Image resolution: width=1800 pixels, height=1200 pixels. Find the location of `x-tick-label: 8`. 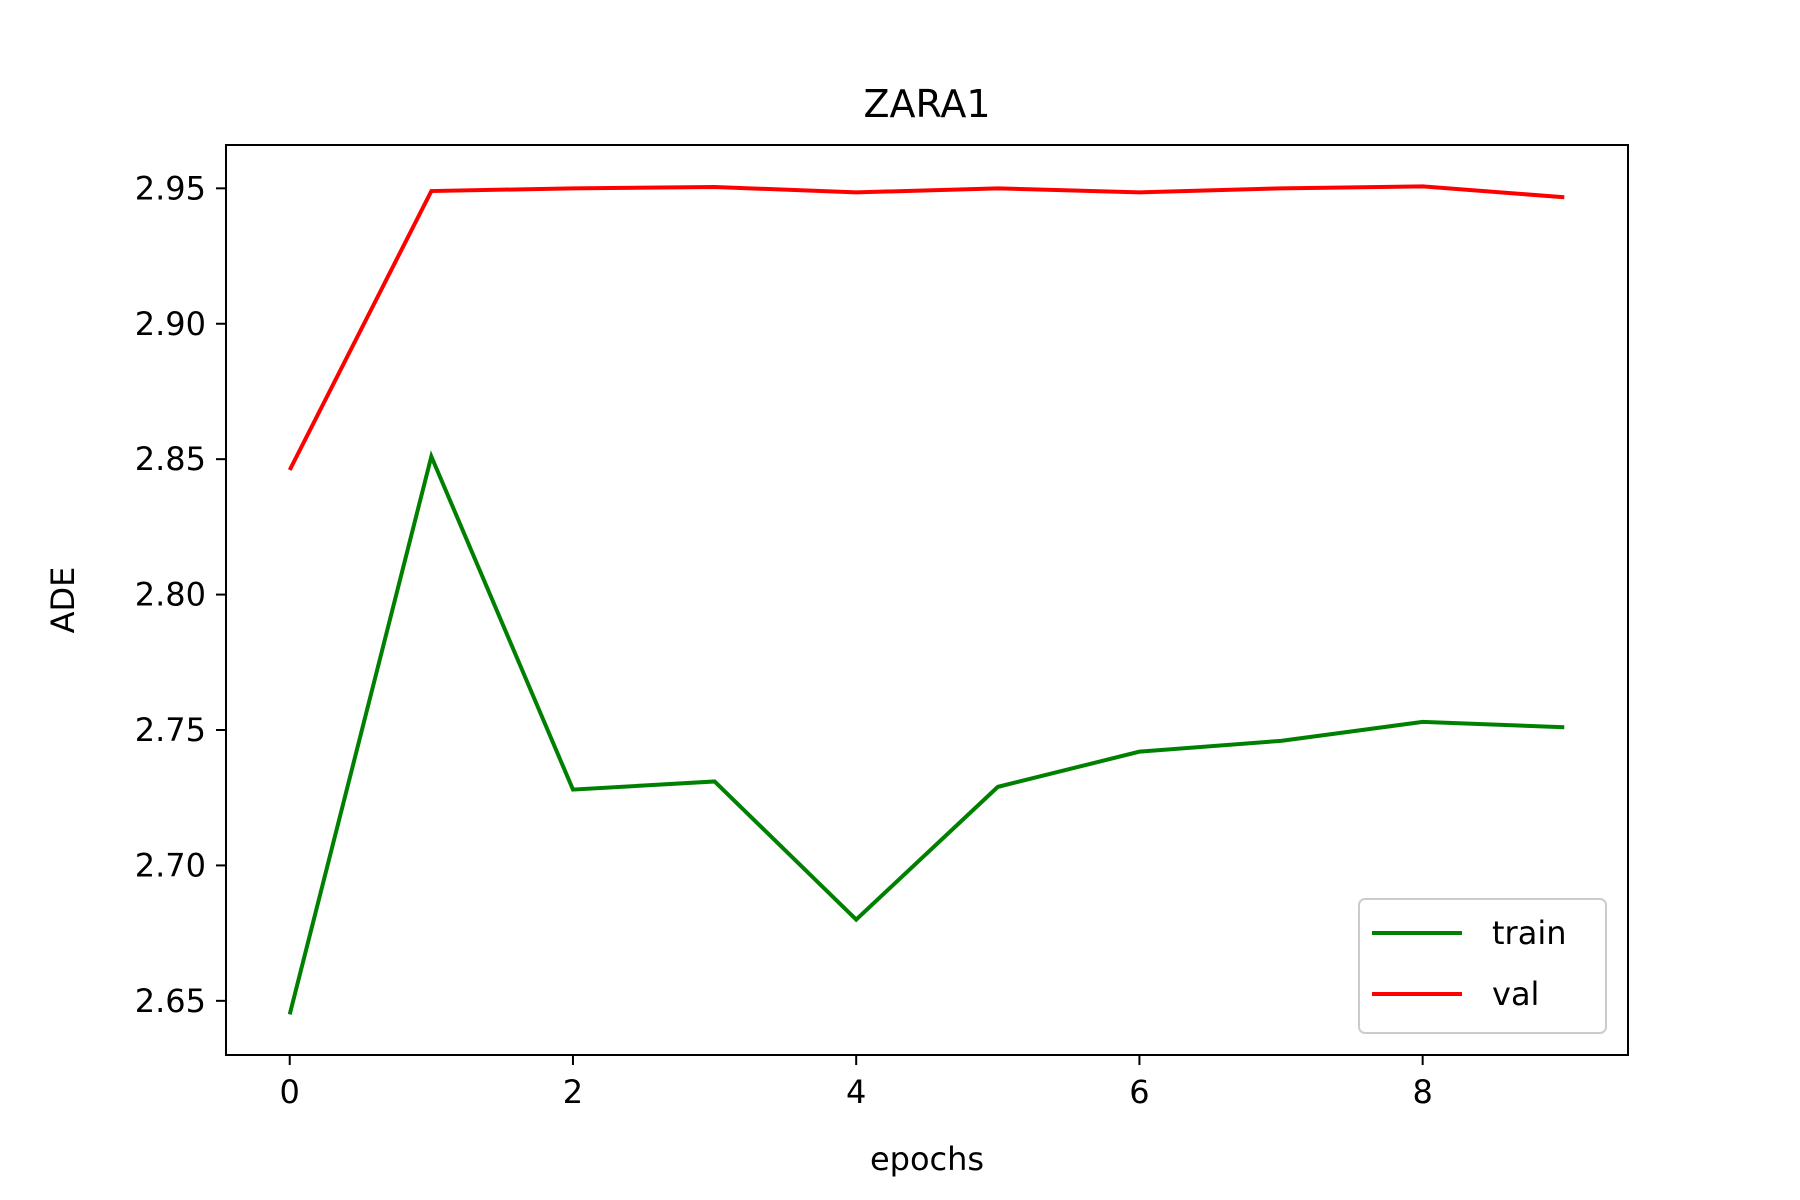

x-tick-label: 8 is located at coordinates (1422, 1092).